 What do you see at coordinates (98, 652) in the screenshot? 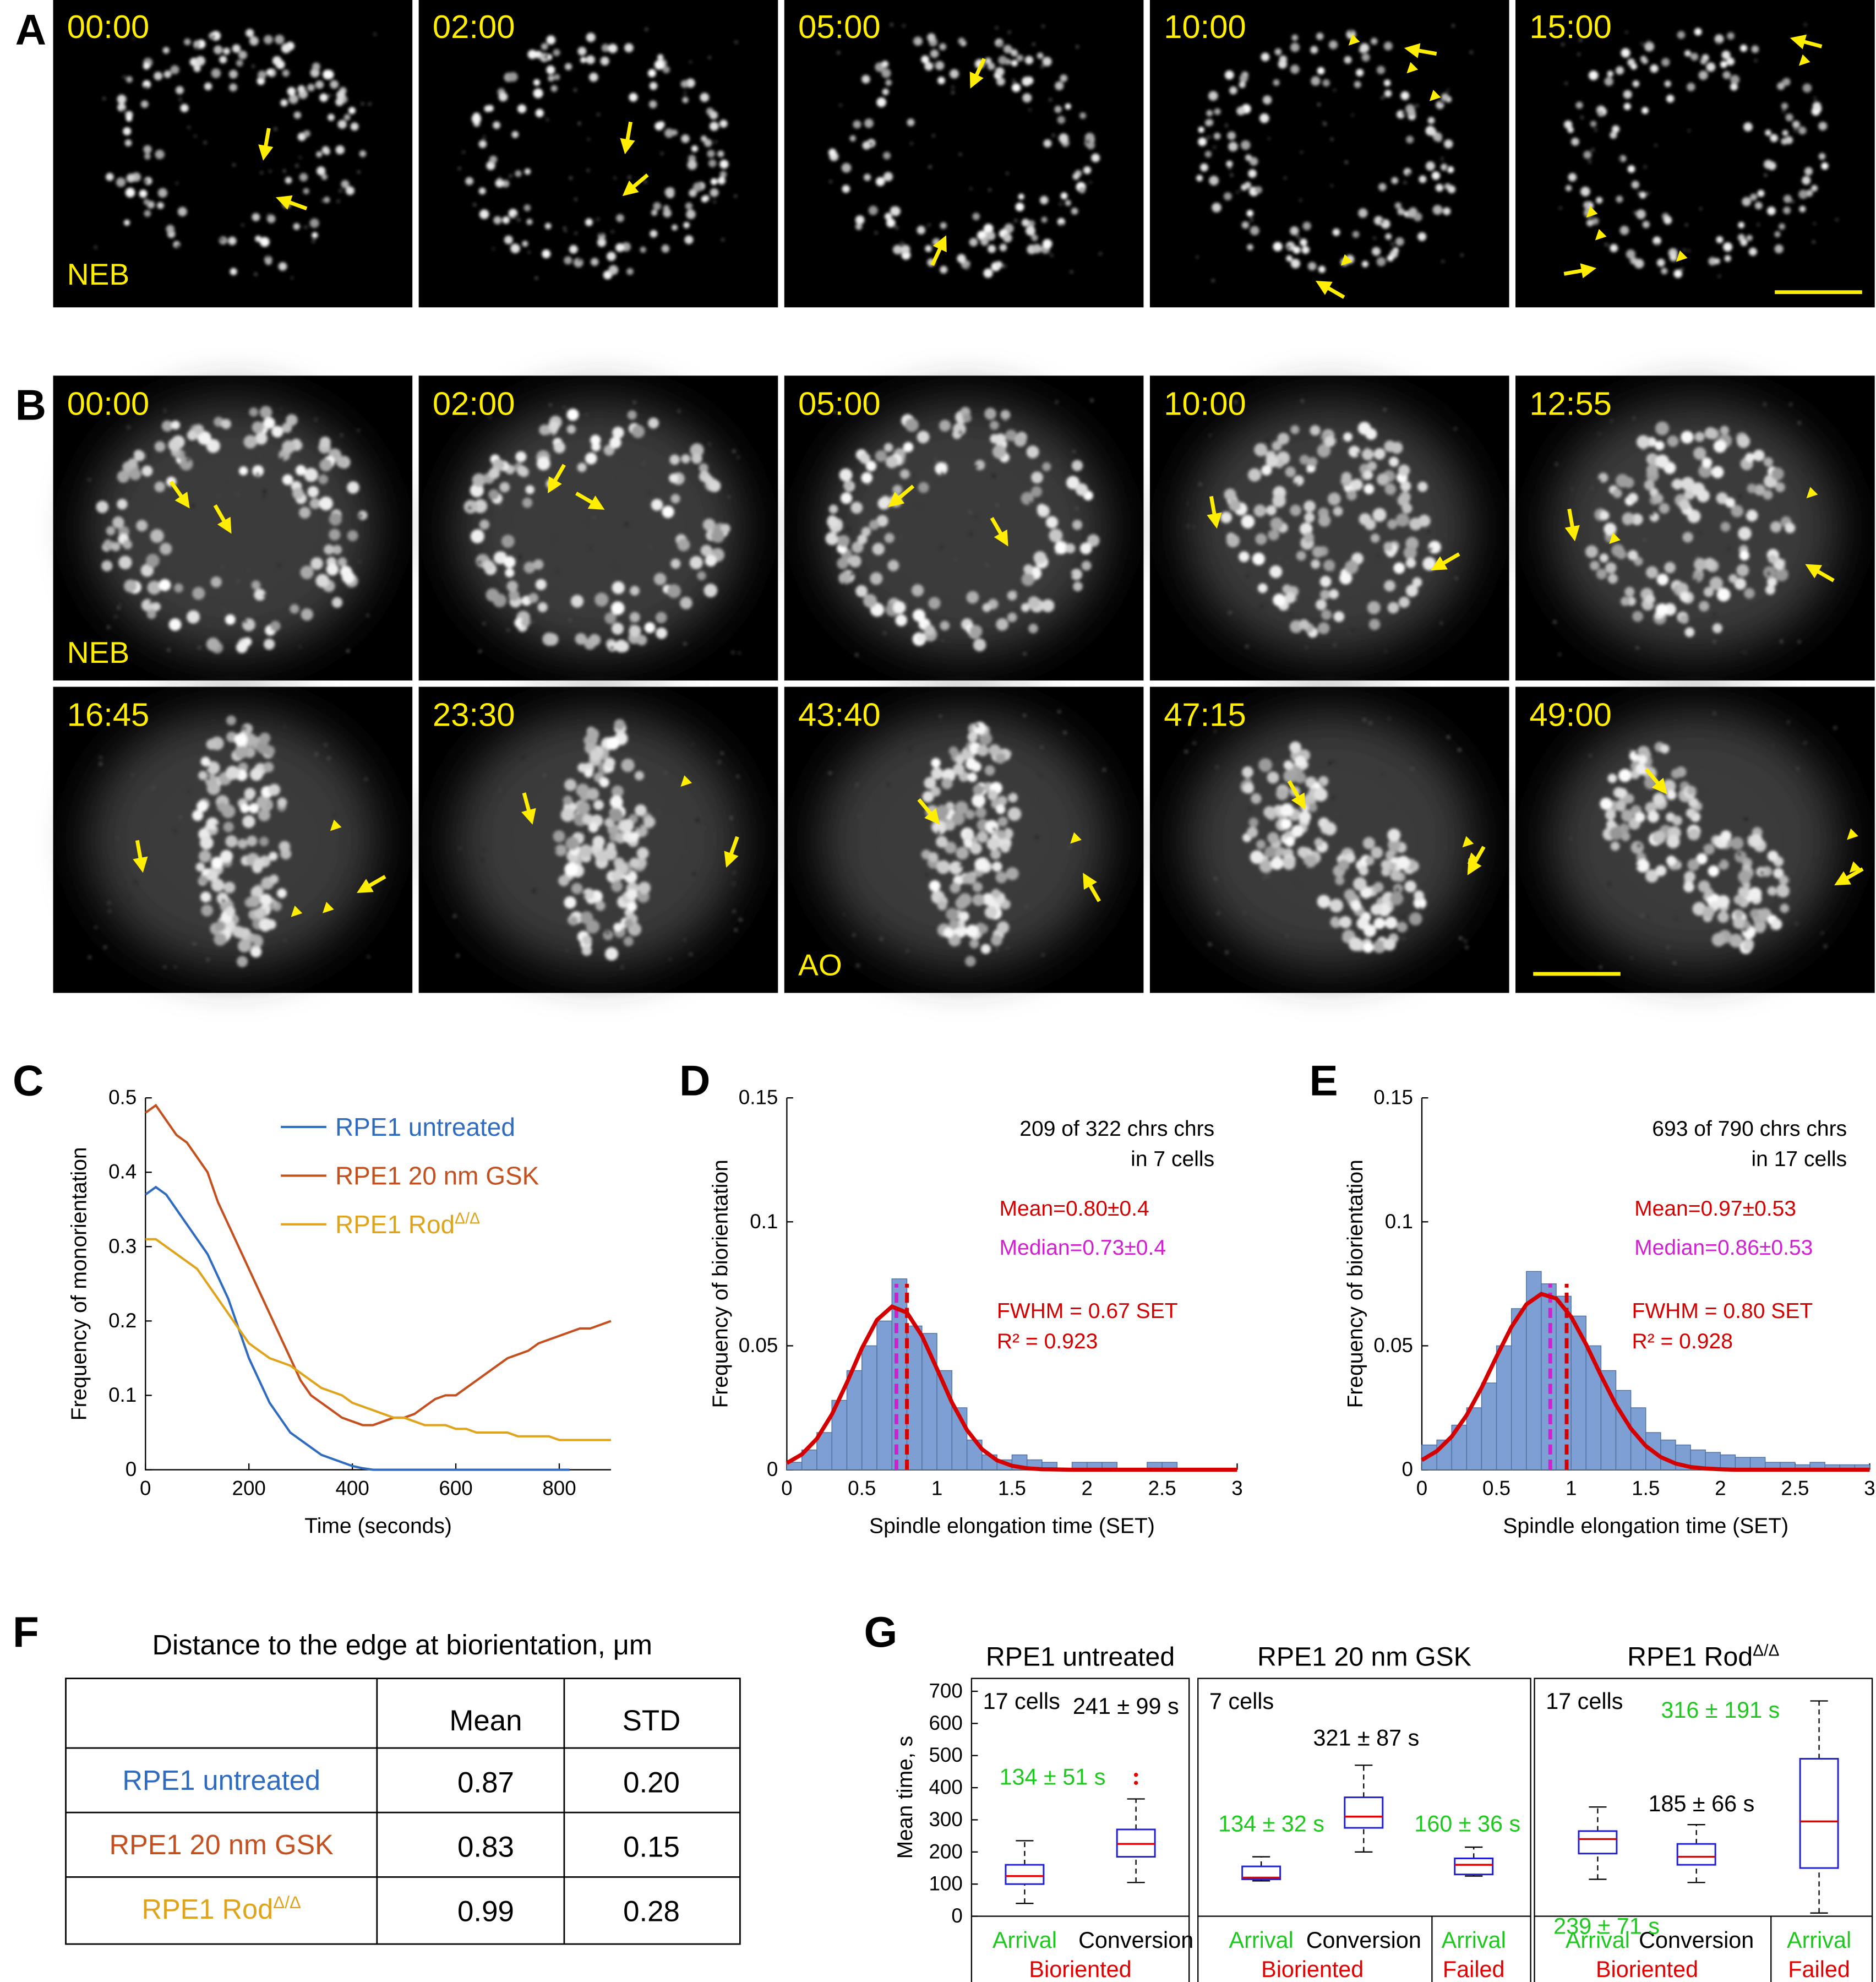
I see `frame-tag: NEB` at bounding box center [98, 652].